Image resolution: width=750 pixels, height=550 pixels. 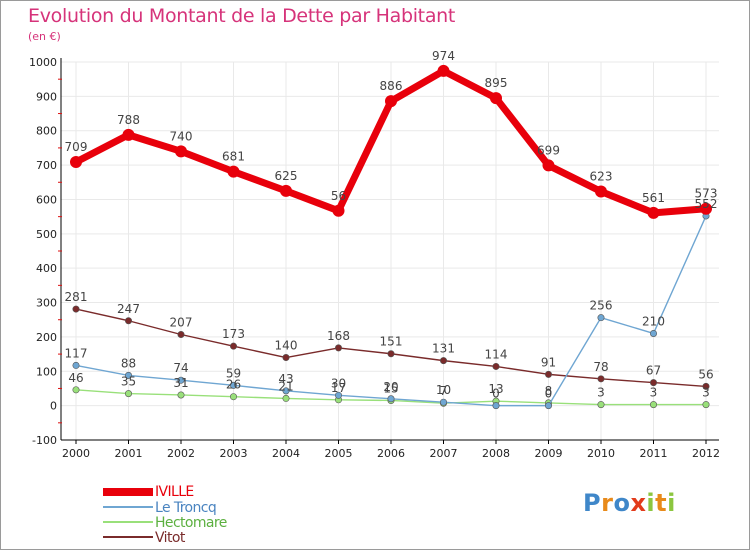 I want to click on data-label-le-troncq: 210, so click(x=653, y=321).